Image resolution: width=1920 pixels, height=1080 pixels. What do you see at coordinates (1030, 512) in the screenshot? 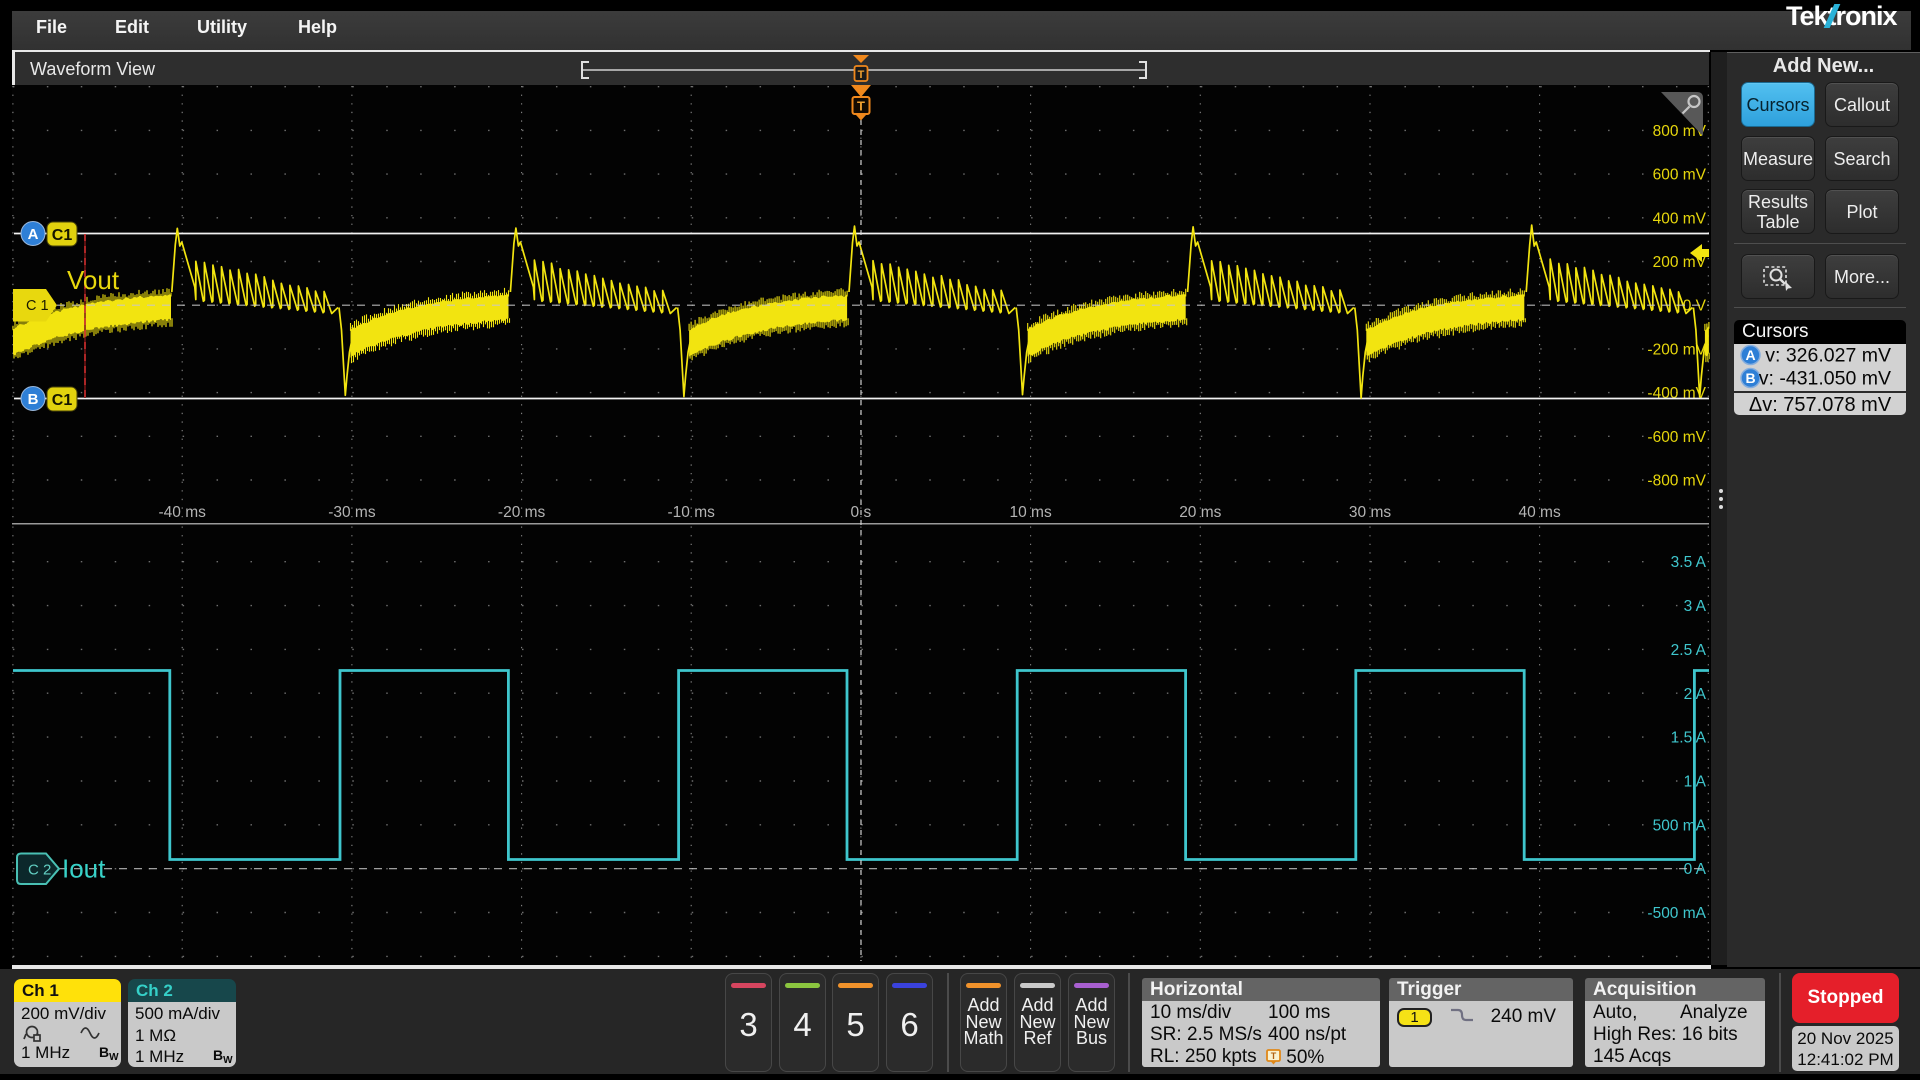
I see `svg-text: 10 ms` at bounding box center [1030, 512].